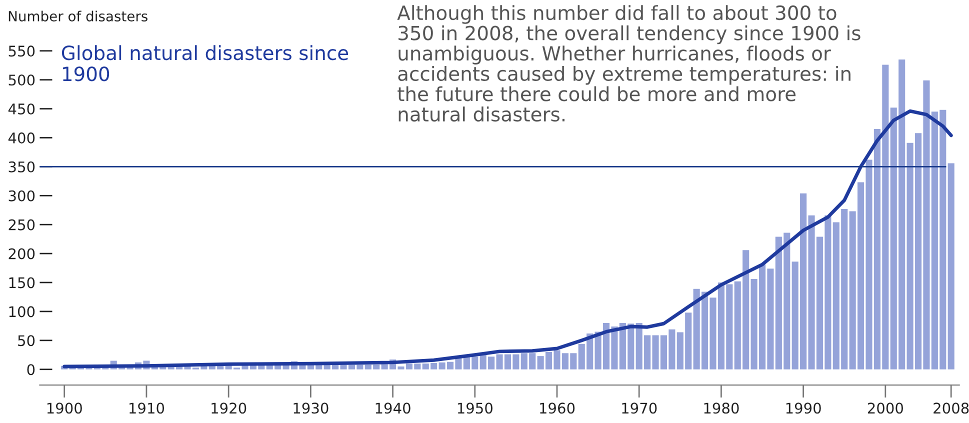 This screenshot has width=969, height=423. Describe the element at coordinates (803, 408) in the screenshot. I see `x-tick-label: 1990` at that location.